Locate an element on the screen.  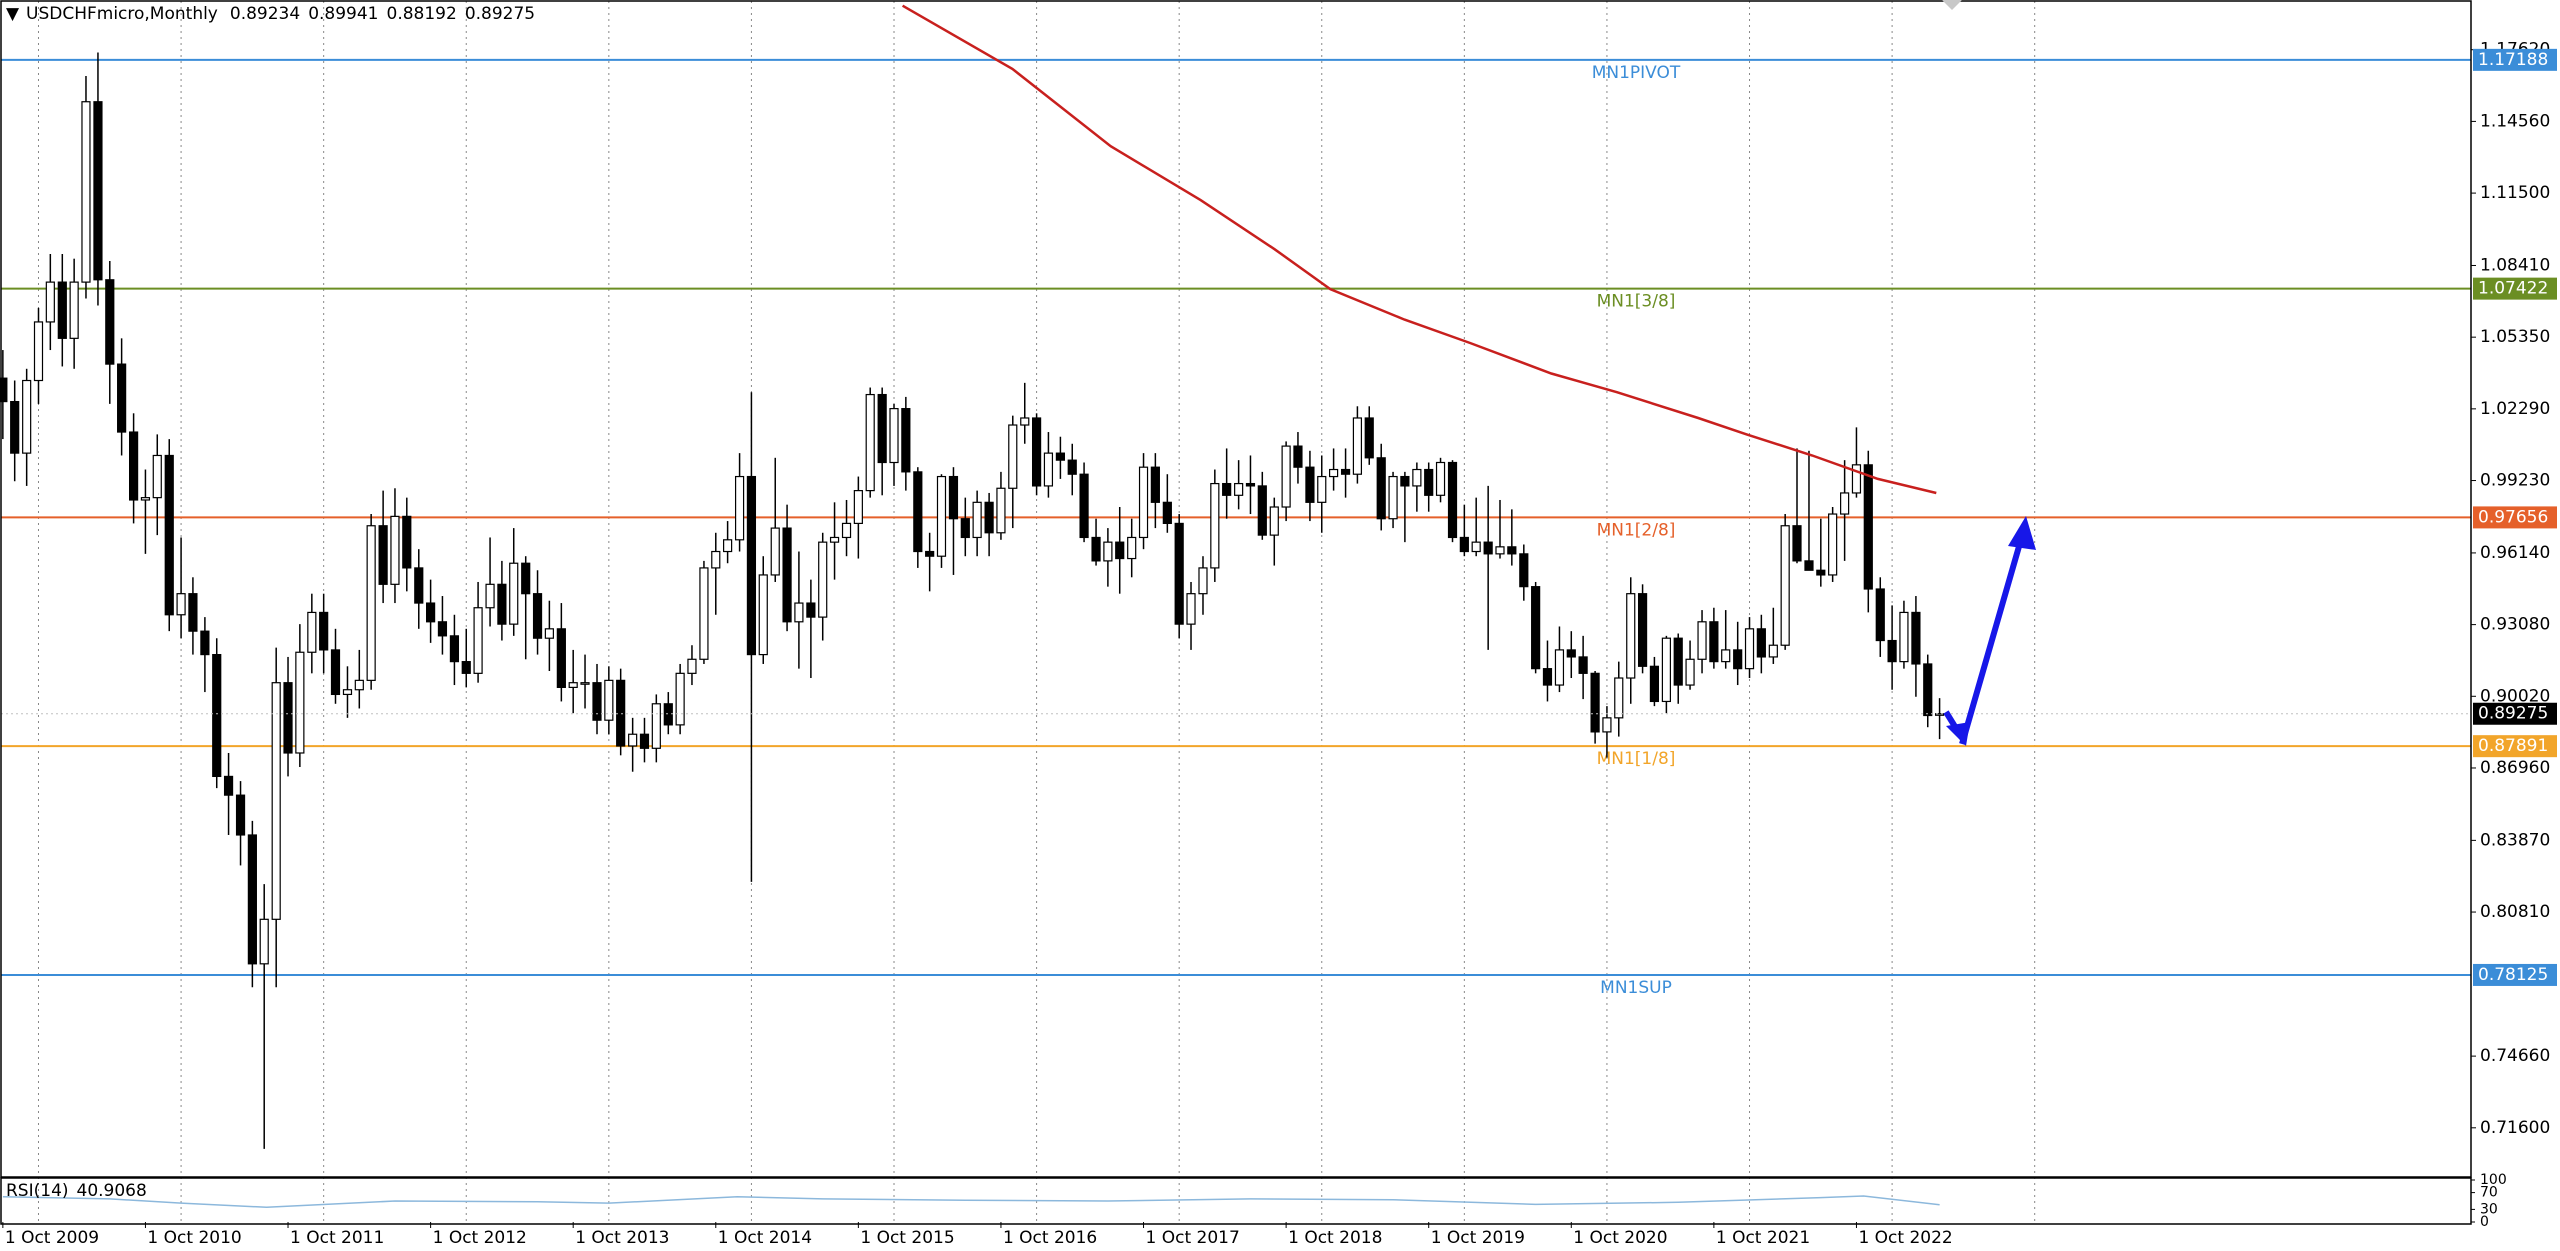
level-label: MN1PIVOT is located at coordinates (1636, 73).